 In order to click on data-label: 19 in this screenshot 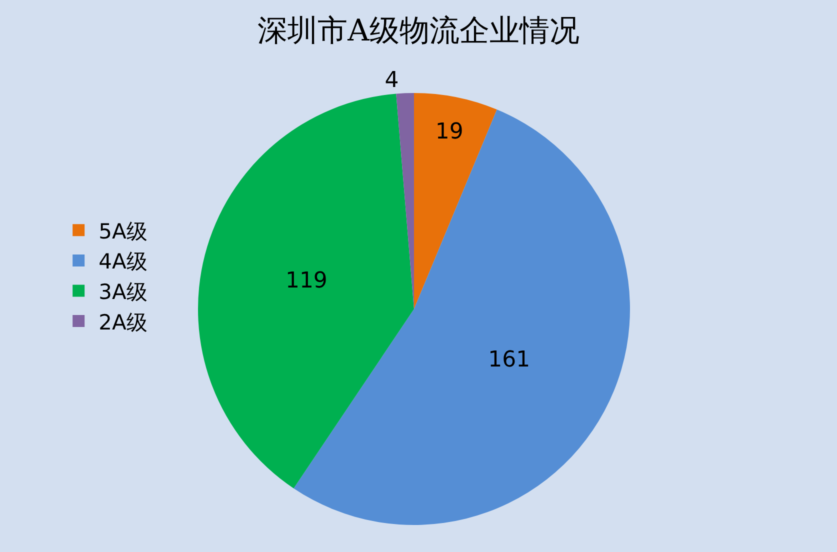, I will do `click(449, 131)`.